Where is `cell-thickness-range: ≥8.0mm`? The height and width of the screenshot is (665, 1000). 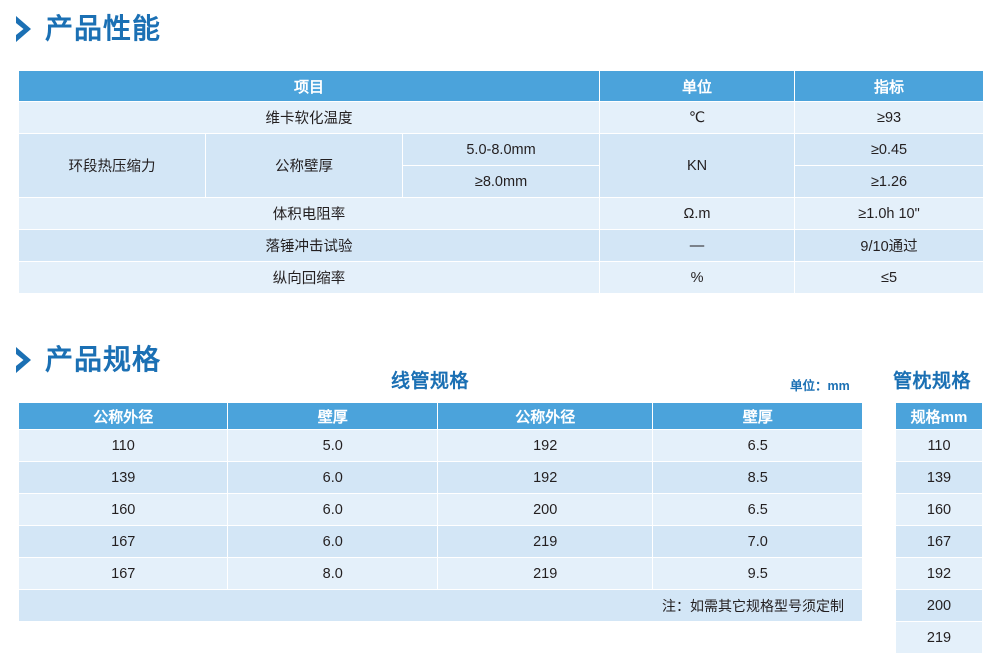
cell-thickness-range: ≥8.0mm is located at coordinates (501, 181).